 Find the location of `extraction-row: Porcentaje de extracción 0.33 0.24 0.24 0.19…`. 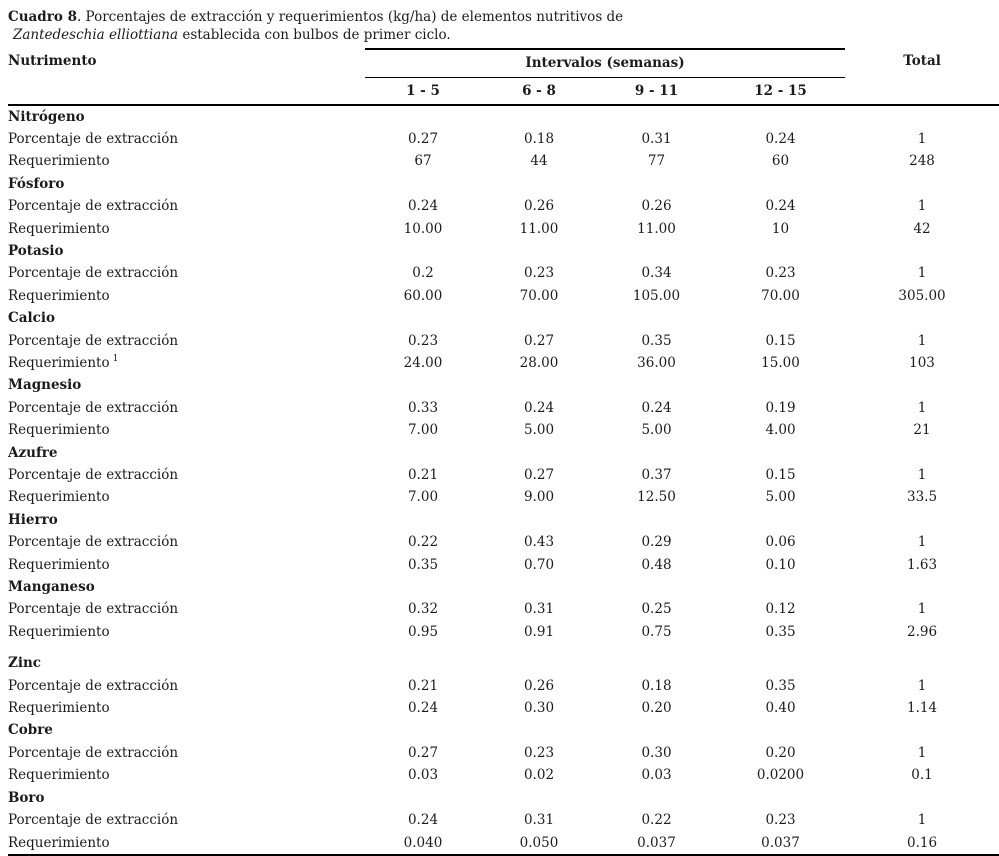

extraction-row: Porcentaje de extracción 0.33 0.24 0.24 0.19… is located at coordinates (503, 408).